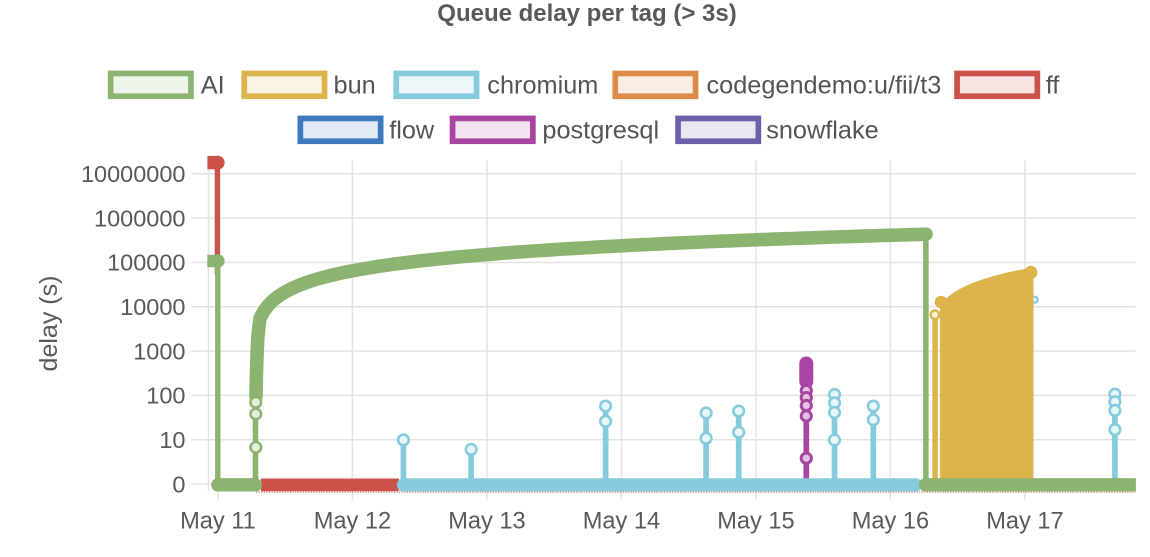  Describe the element at coordinates (412, 130) in the screenshot. I see `svg-text: flow` at that location.